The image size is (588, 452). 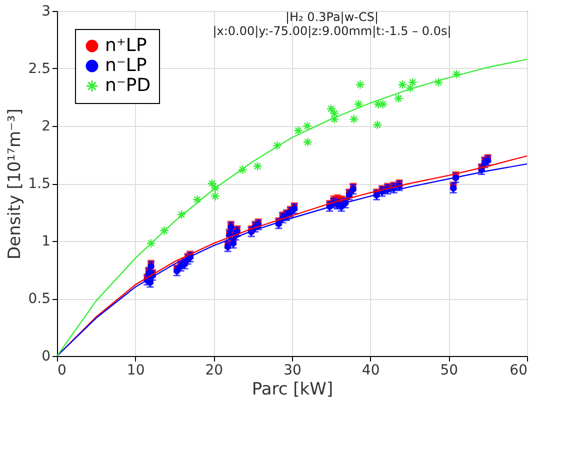 What do you see at coordinates (46, 356) in the screenshot?
I see `y-tick-label: 0` at bounding box center [46, 356].